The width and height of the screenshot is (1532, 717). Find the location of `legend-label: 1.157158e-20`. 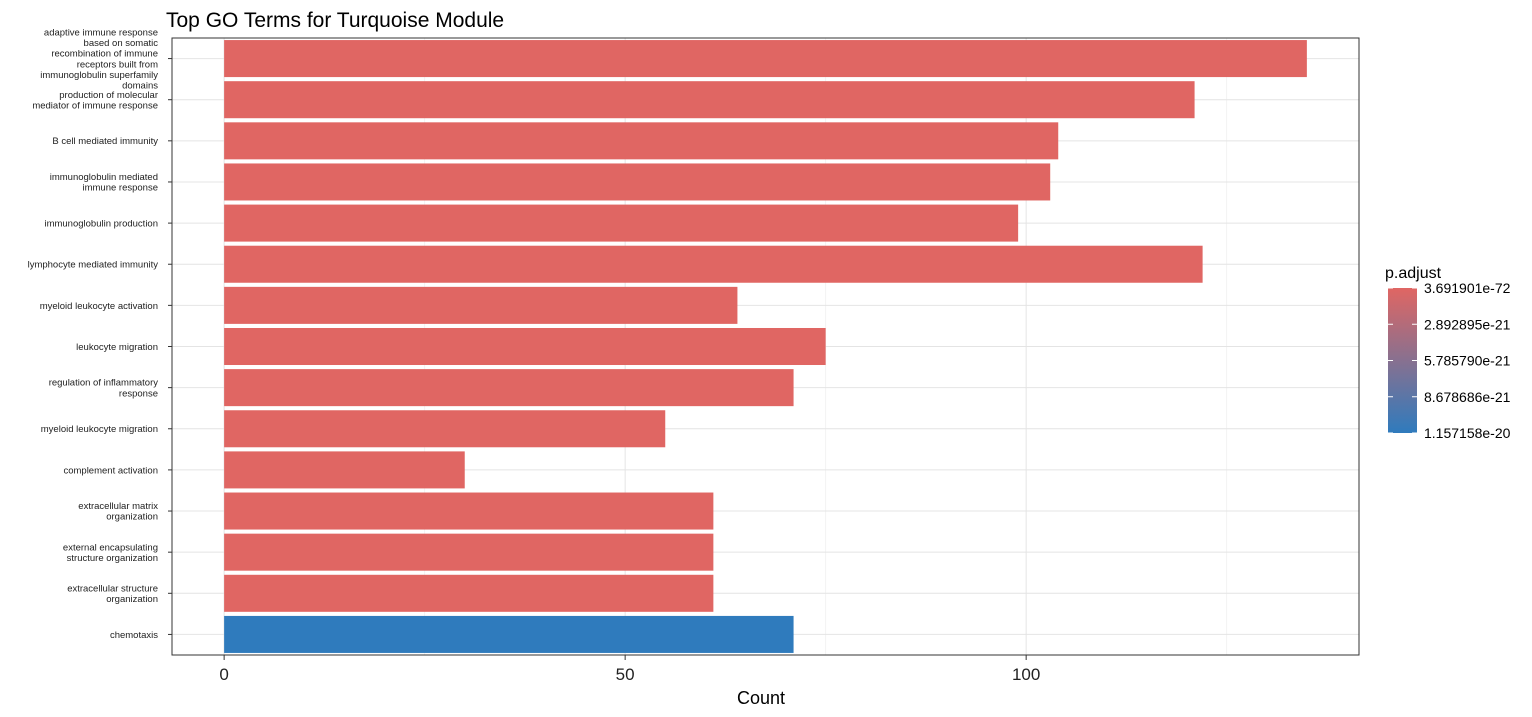

legend-label: 1.157158e-20 is located at coordinates (1467, 433).